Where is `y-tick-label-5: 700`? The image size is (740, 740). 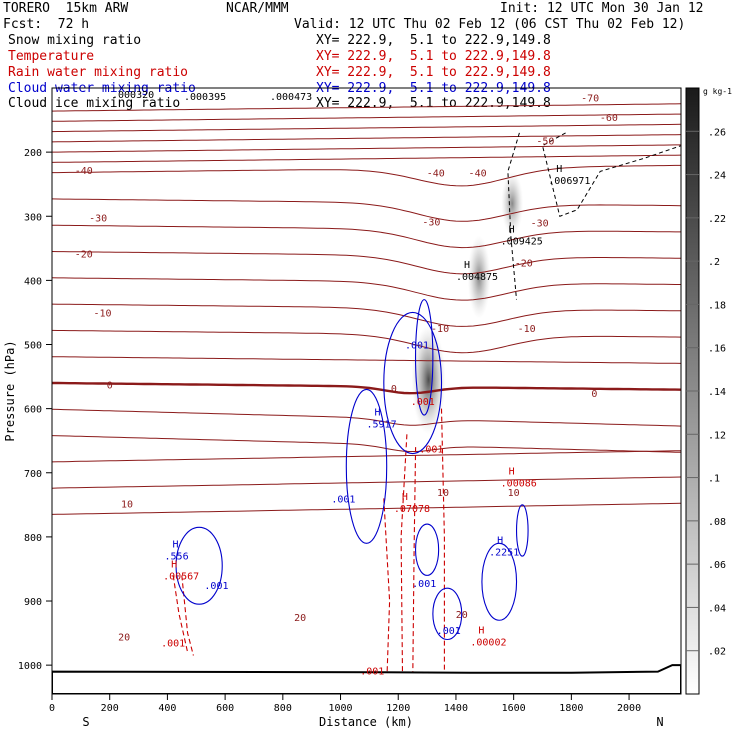
y-tick-label-5: 700 is located at coordinates (33, 474).